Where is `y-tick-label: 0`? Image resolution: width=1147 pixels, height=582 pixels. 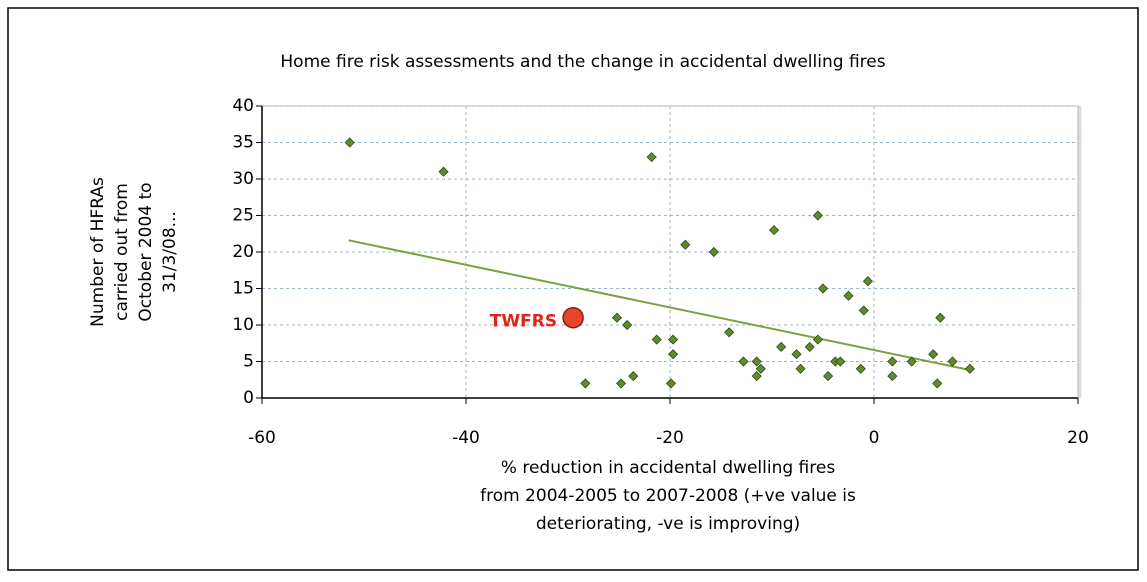 y-tick-label: 0 is located at coordinates (248, 398).